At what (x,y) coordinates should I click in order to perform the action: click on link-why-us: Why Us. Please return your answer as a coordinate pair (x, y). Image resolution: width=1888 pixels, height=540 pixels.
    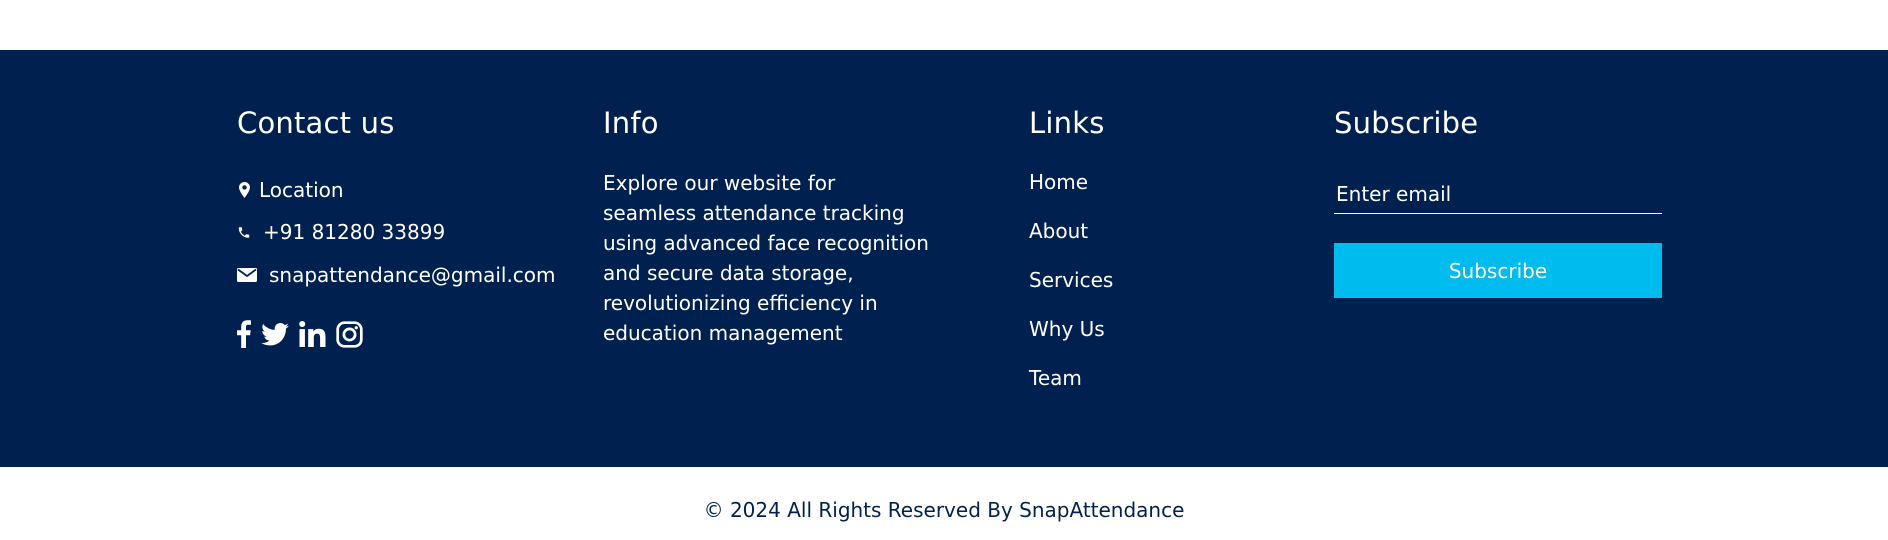
    Looking at the image, I should click on (1067, 329).